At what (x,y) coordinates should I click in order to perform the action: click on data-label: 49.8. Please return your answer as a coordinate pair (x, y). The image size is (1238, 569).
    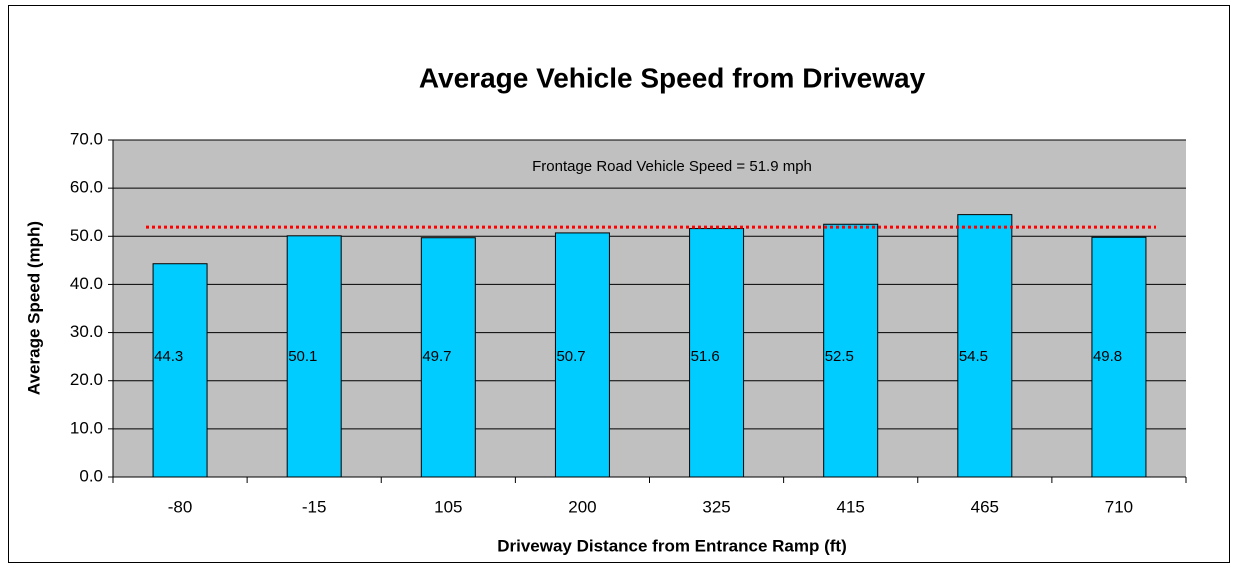
    Looking at the image, I should click on (1107, 356).